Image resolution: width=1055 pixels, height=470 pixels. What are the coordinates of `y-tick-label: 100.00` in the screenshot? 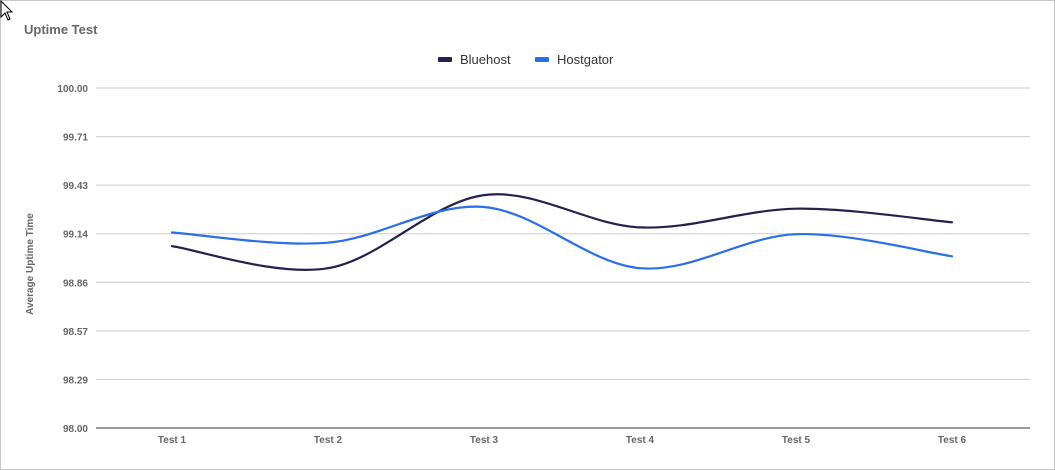 It's located at (72, 89).